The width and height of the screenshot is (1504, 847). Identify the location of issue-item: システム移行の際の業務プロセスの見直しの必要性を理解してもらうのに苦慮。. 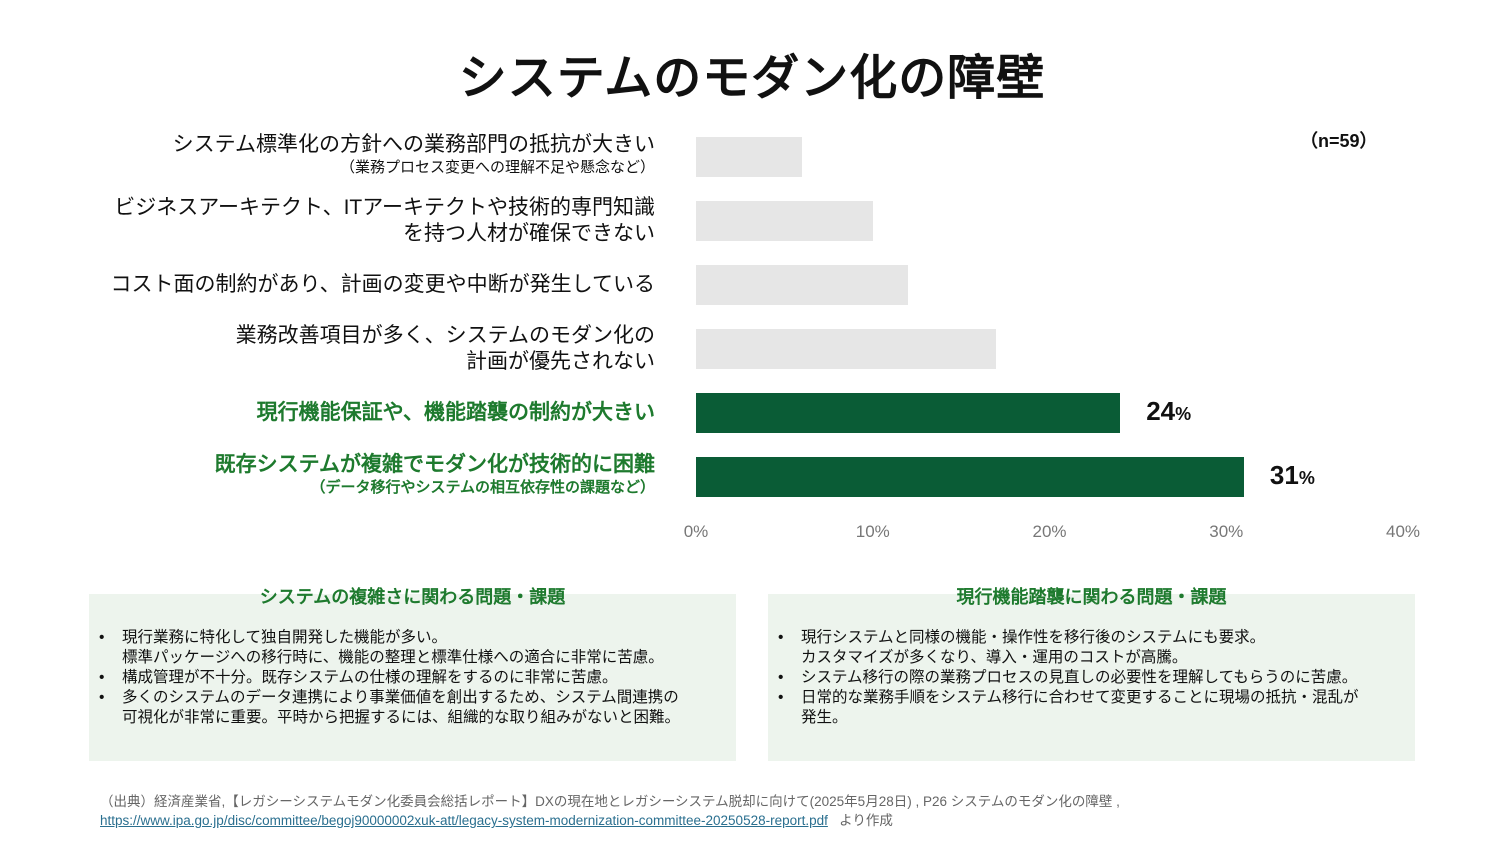
(1091, 678).